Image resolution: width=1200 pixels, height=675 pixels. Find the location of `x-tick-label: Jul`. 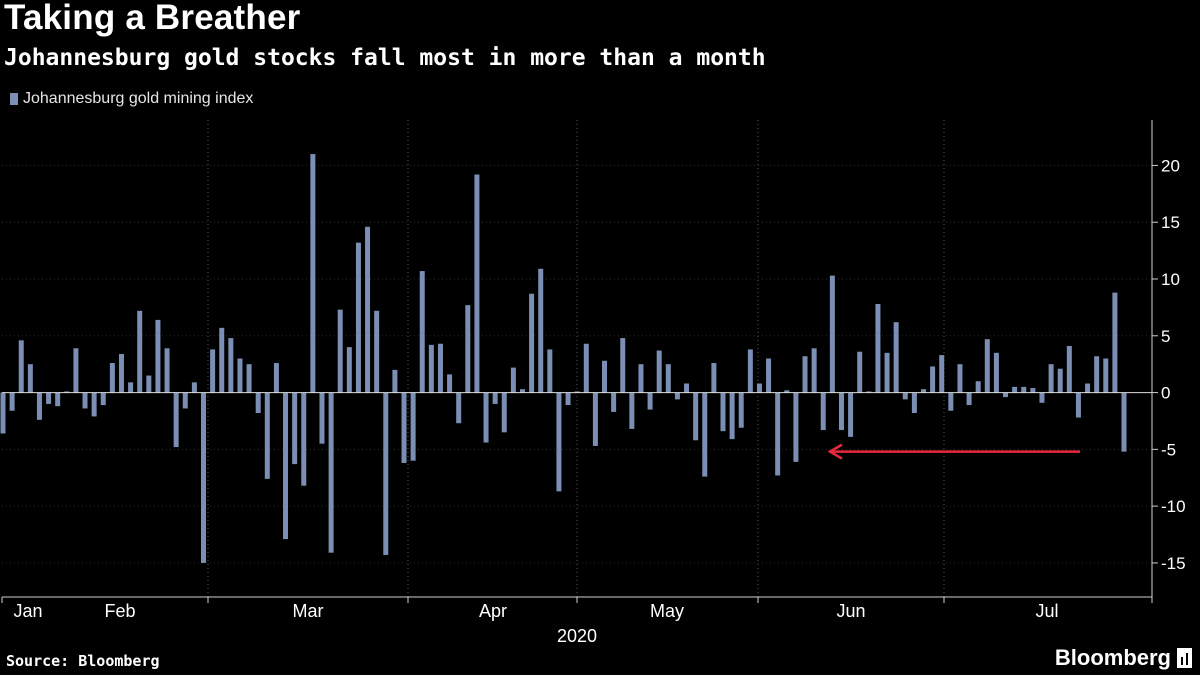

x-tick-label: Jul is located at coordinates (1046, 611).